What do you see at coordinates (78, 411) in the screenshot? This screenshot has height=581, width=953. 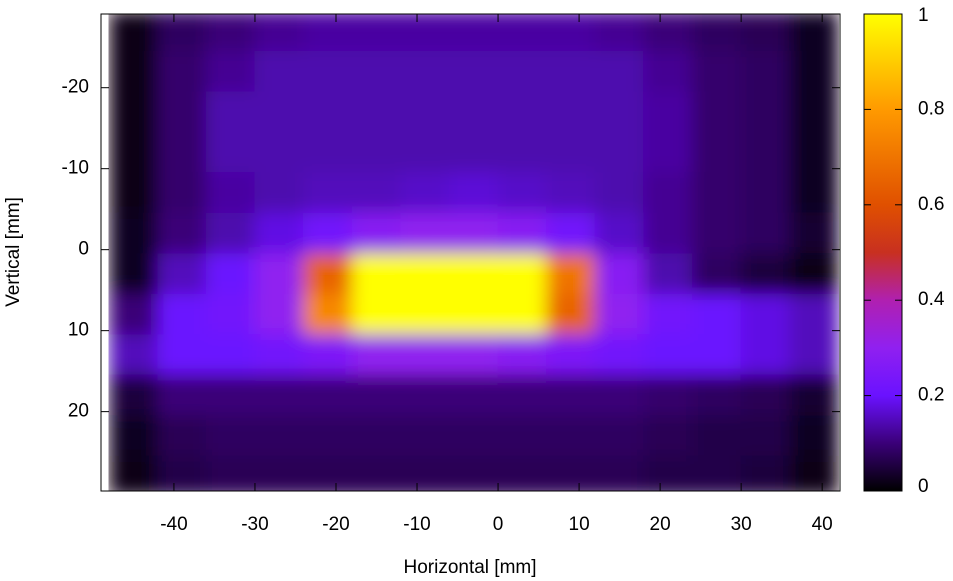 I see `y-tick-label: 20` at bounding box center [78, 411].